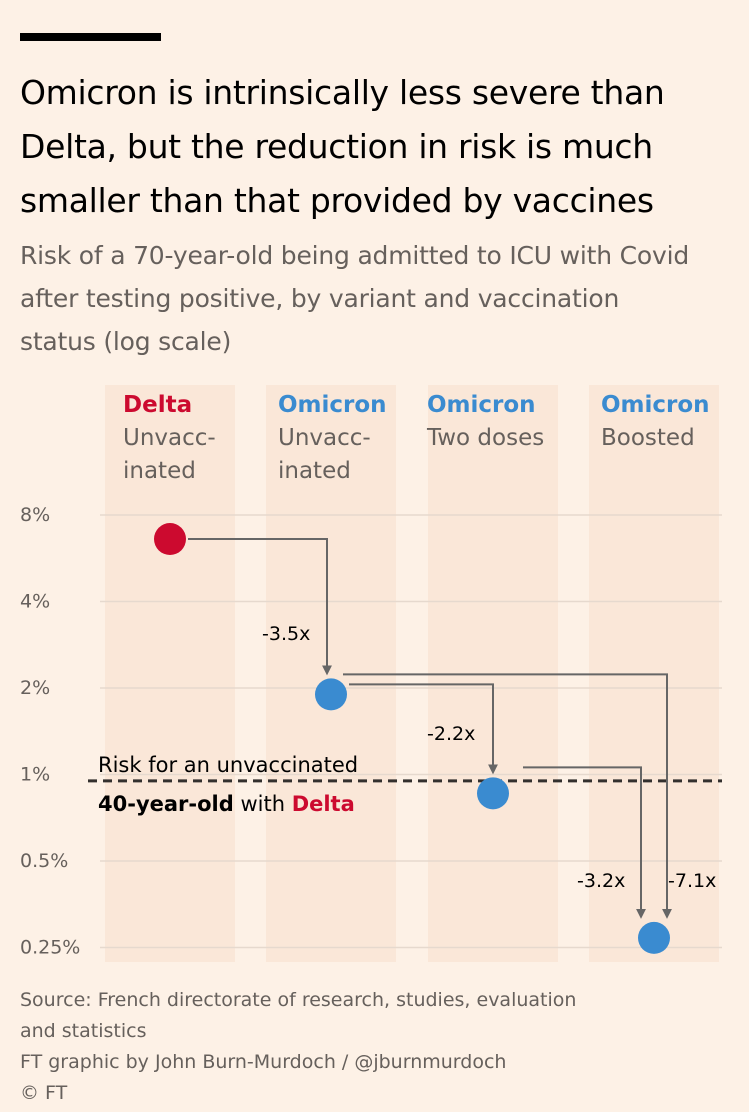 The width and height of the screenshot is (749, 1112). What do you see at coordinates (83, 1031) in the screenshot?
I see `source-line: and statistics` at bounding box center [83, 1031].